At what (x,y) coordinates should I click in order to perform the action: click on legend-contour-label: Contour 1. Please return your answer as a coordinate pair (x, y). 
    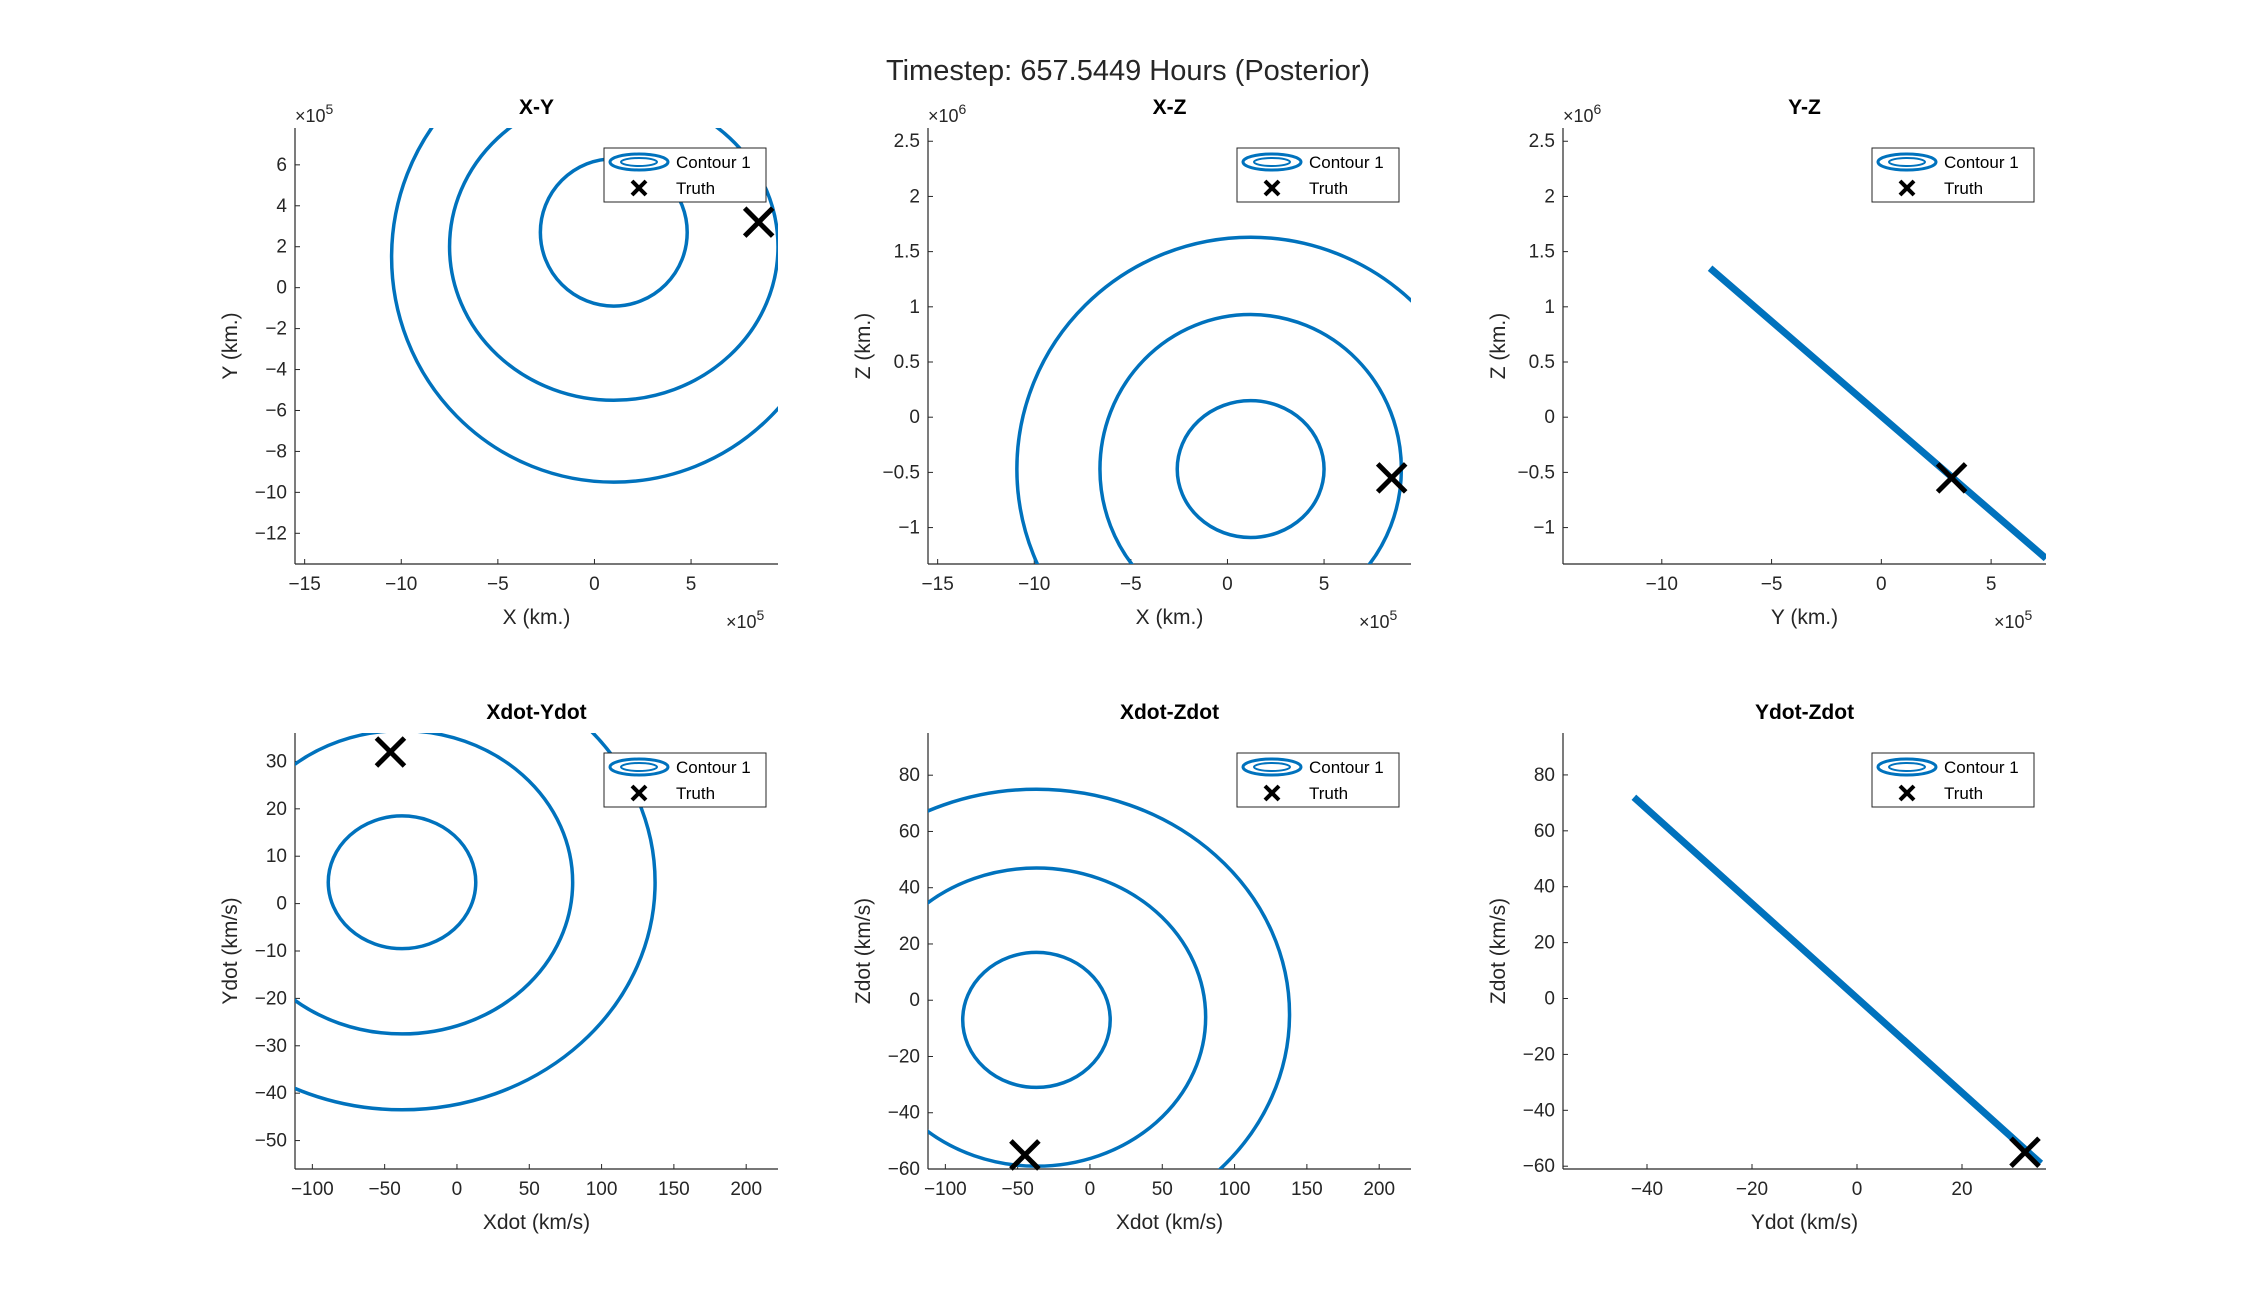
    Looking at the image, I should click on (1981, 162).